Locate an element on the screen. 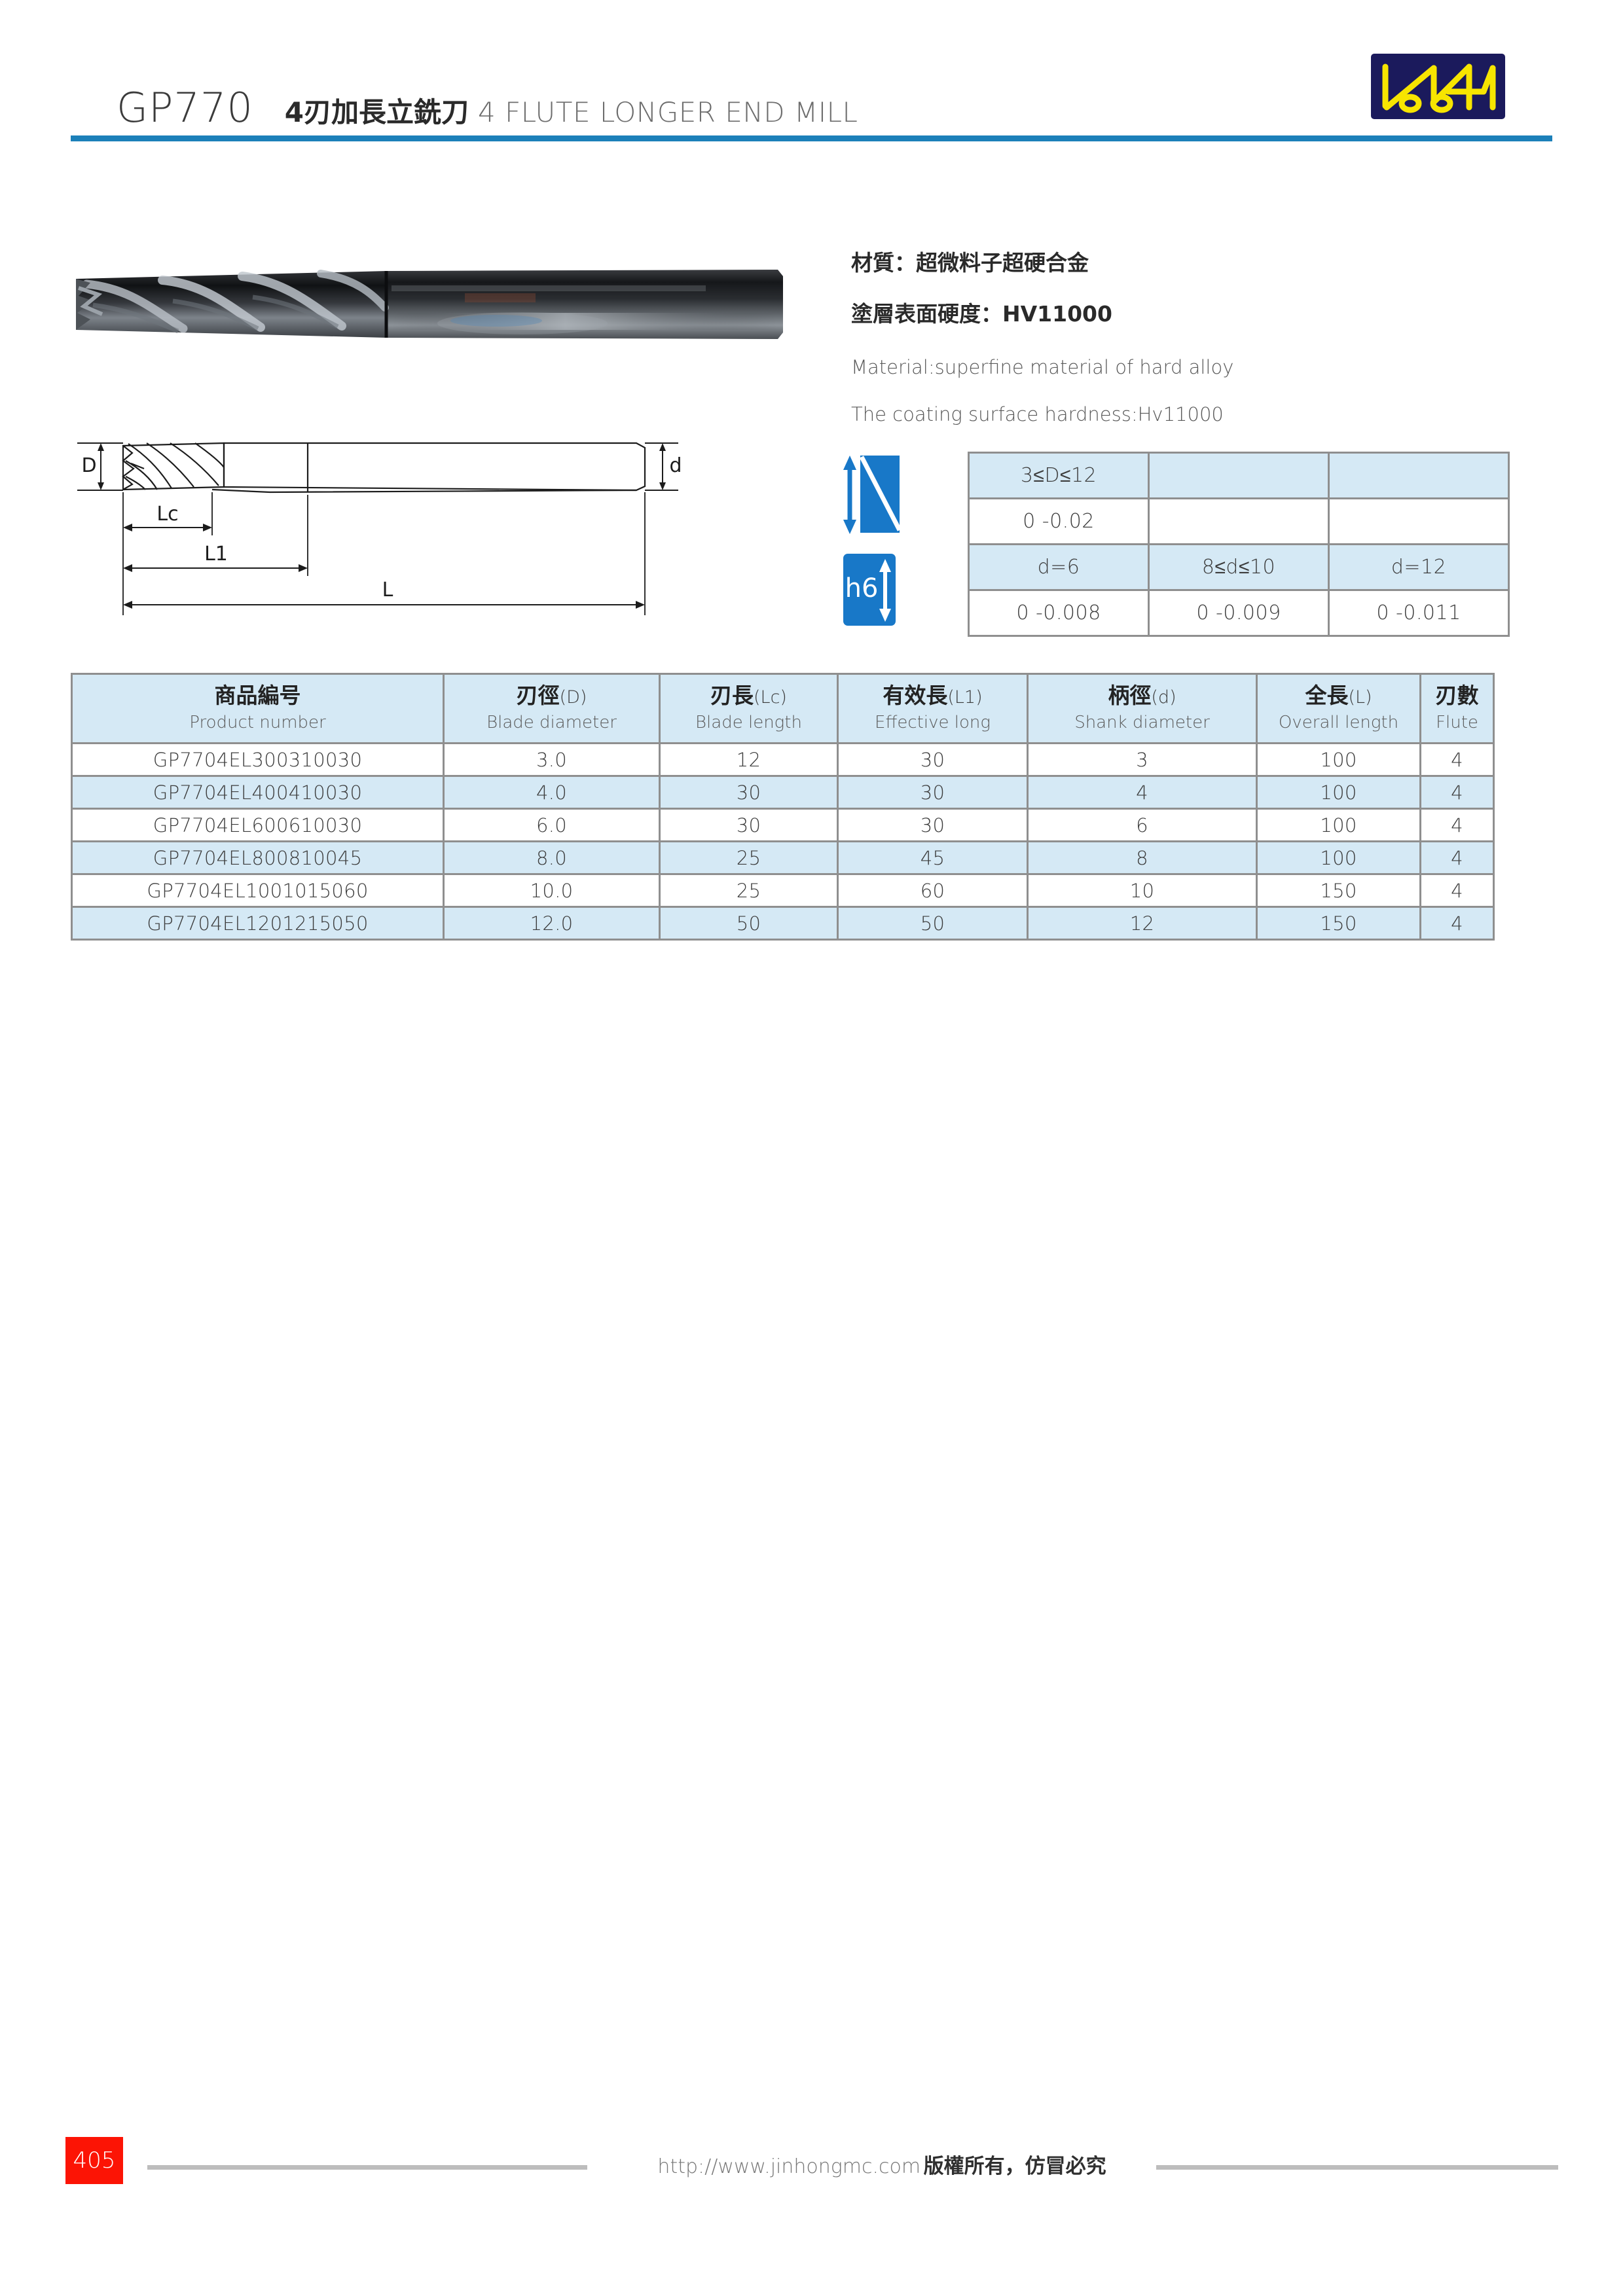 Image resolution: width=1623 pixels, height=2296 pixels. svg-text: L is located at coordinates (387, 590).